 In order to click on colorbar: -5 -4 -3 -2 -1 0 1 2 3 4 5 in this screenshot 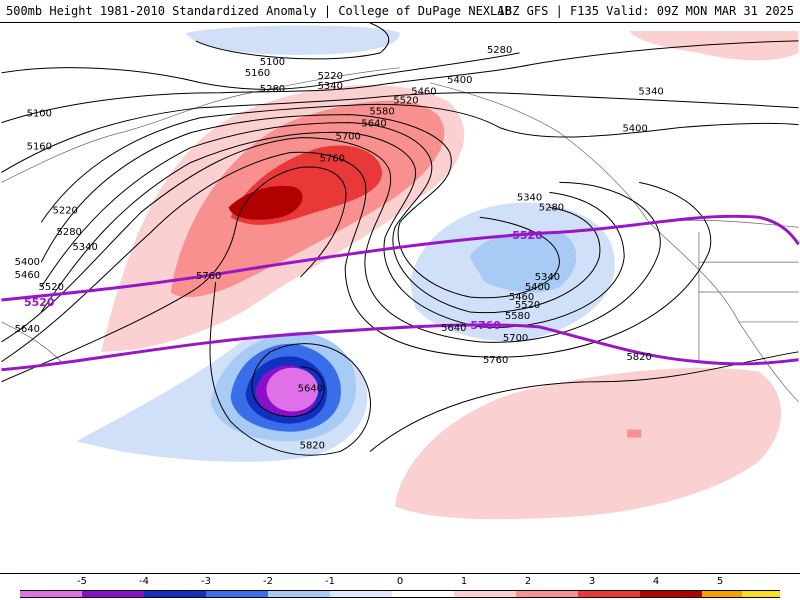, I will do `click(400, 587)`.